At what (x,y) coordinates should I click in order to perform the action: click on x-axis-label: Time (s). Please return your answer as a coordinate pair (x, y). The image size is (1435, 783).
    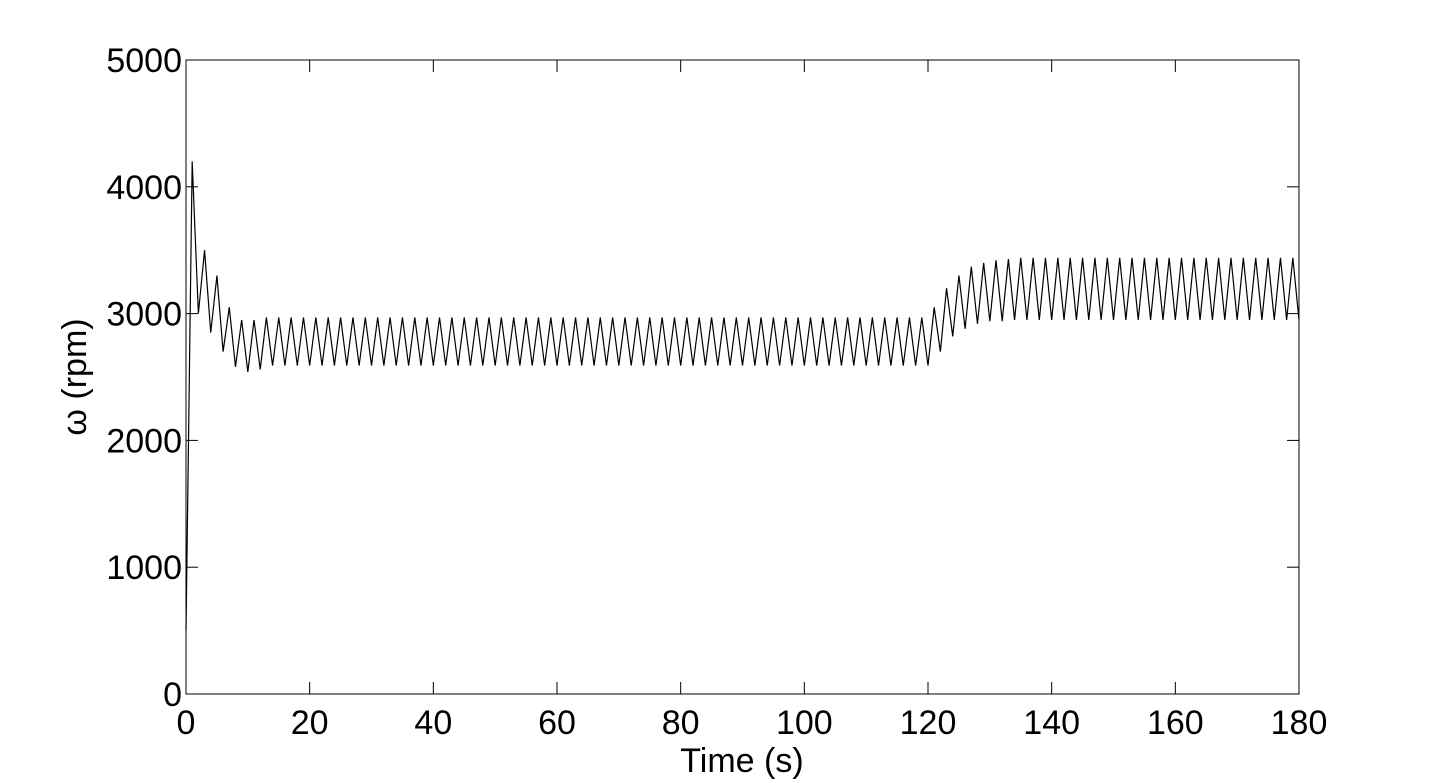
    Looking at the image, I should click on (741, 761).